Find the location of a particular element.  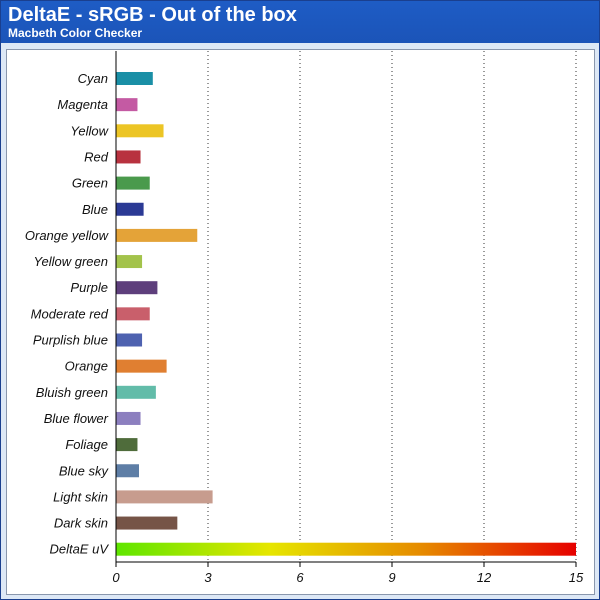

category-label-deltae-uv: DeltaE uV is located at coordinates (79, 549).